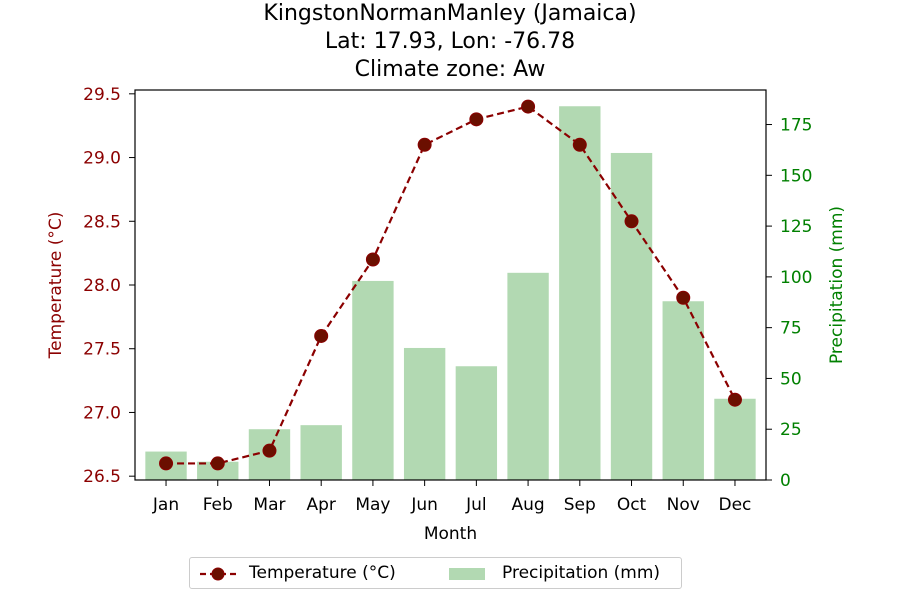 The image size is (900, 600). I want to click on temperature-point-mar, so click(269, 450).